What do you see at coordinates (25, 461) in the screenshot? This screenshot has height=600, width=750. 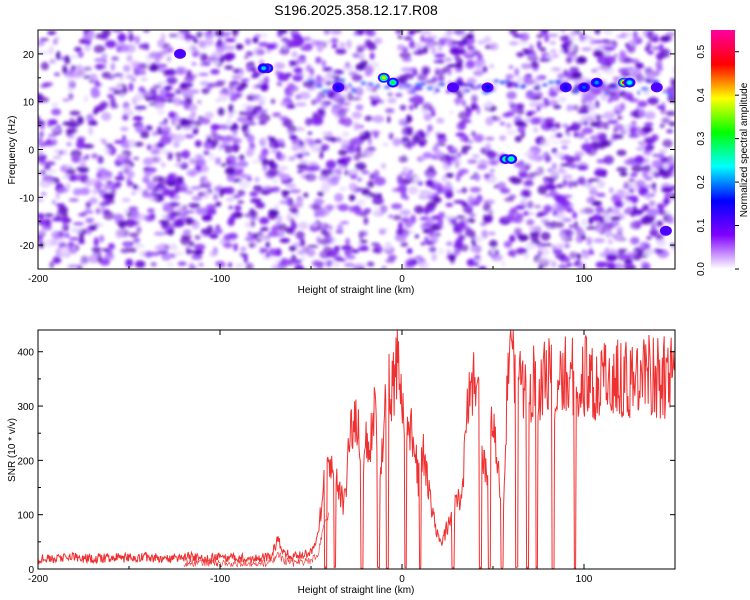 I see `y-tick-label: 200` at bounding box center [25, 461].